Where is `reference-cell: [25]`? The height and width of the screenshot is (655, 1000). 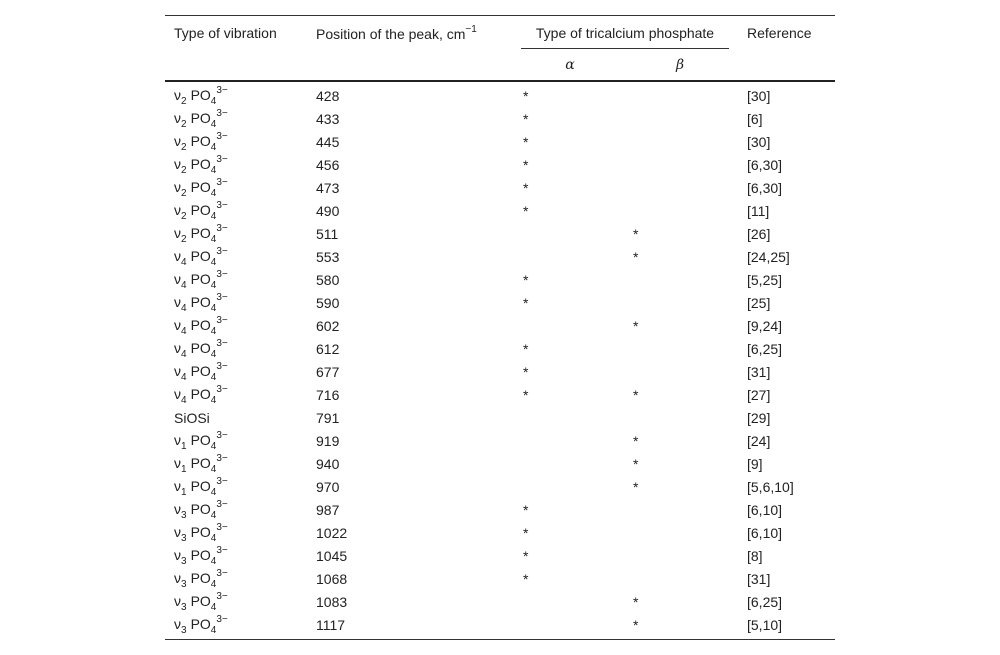 reference-cell: [25] is located at coordinates (759, 302).